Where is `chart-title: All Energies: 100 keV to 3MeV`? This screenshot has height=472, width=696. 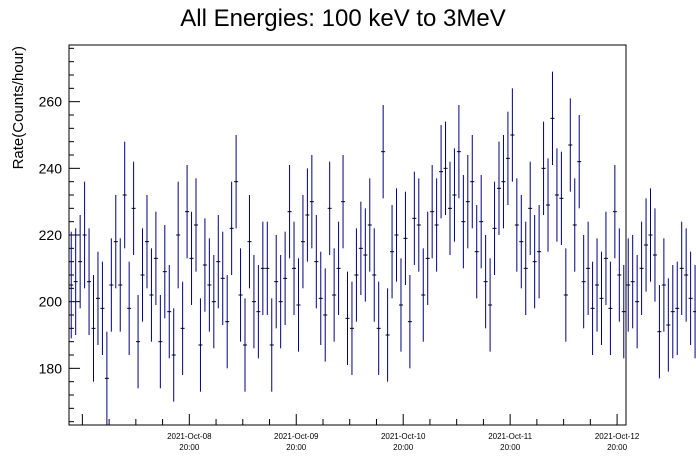
chart-title: All Energies: 100 keV to 3MeV is located at coordinates (343, 18).